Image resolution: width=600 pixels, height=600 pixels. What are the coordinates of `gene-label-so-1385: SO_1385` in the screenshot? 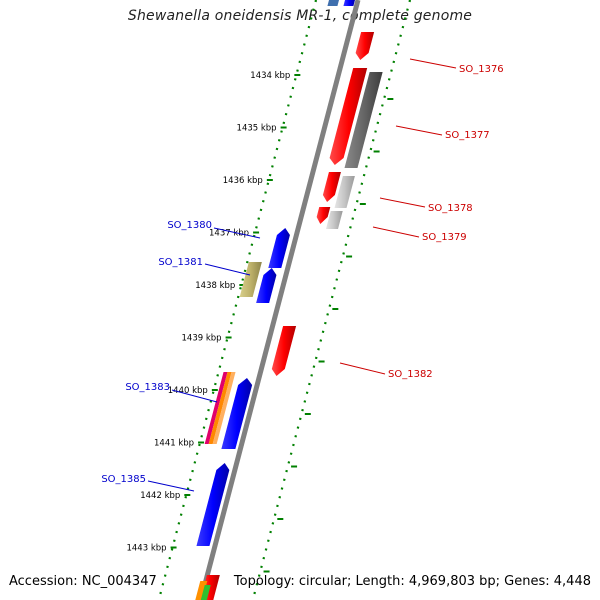 It's located at (123, 479).